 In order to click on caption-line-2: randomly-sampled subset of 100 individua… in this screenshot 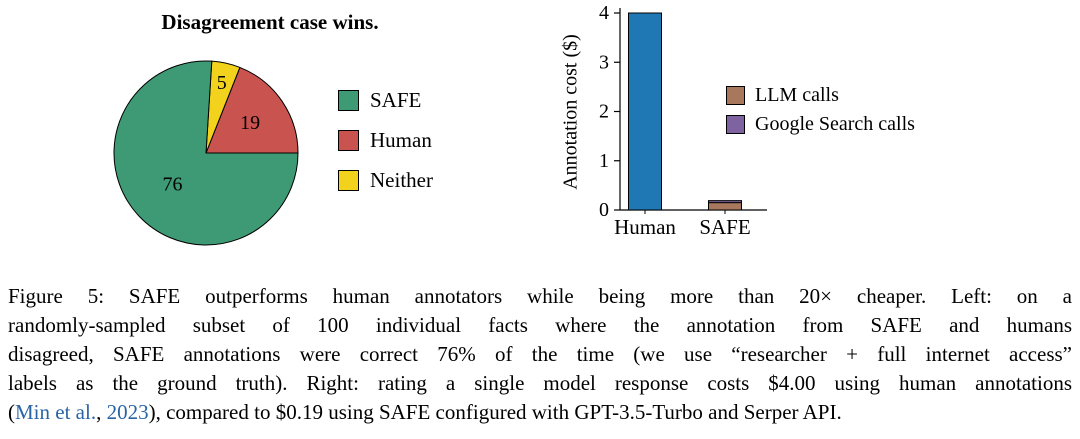, I will do `click(540, 325)`.